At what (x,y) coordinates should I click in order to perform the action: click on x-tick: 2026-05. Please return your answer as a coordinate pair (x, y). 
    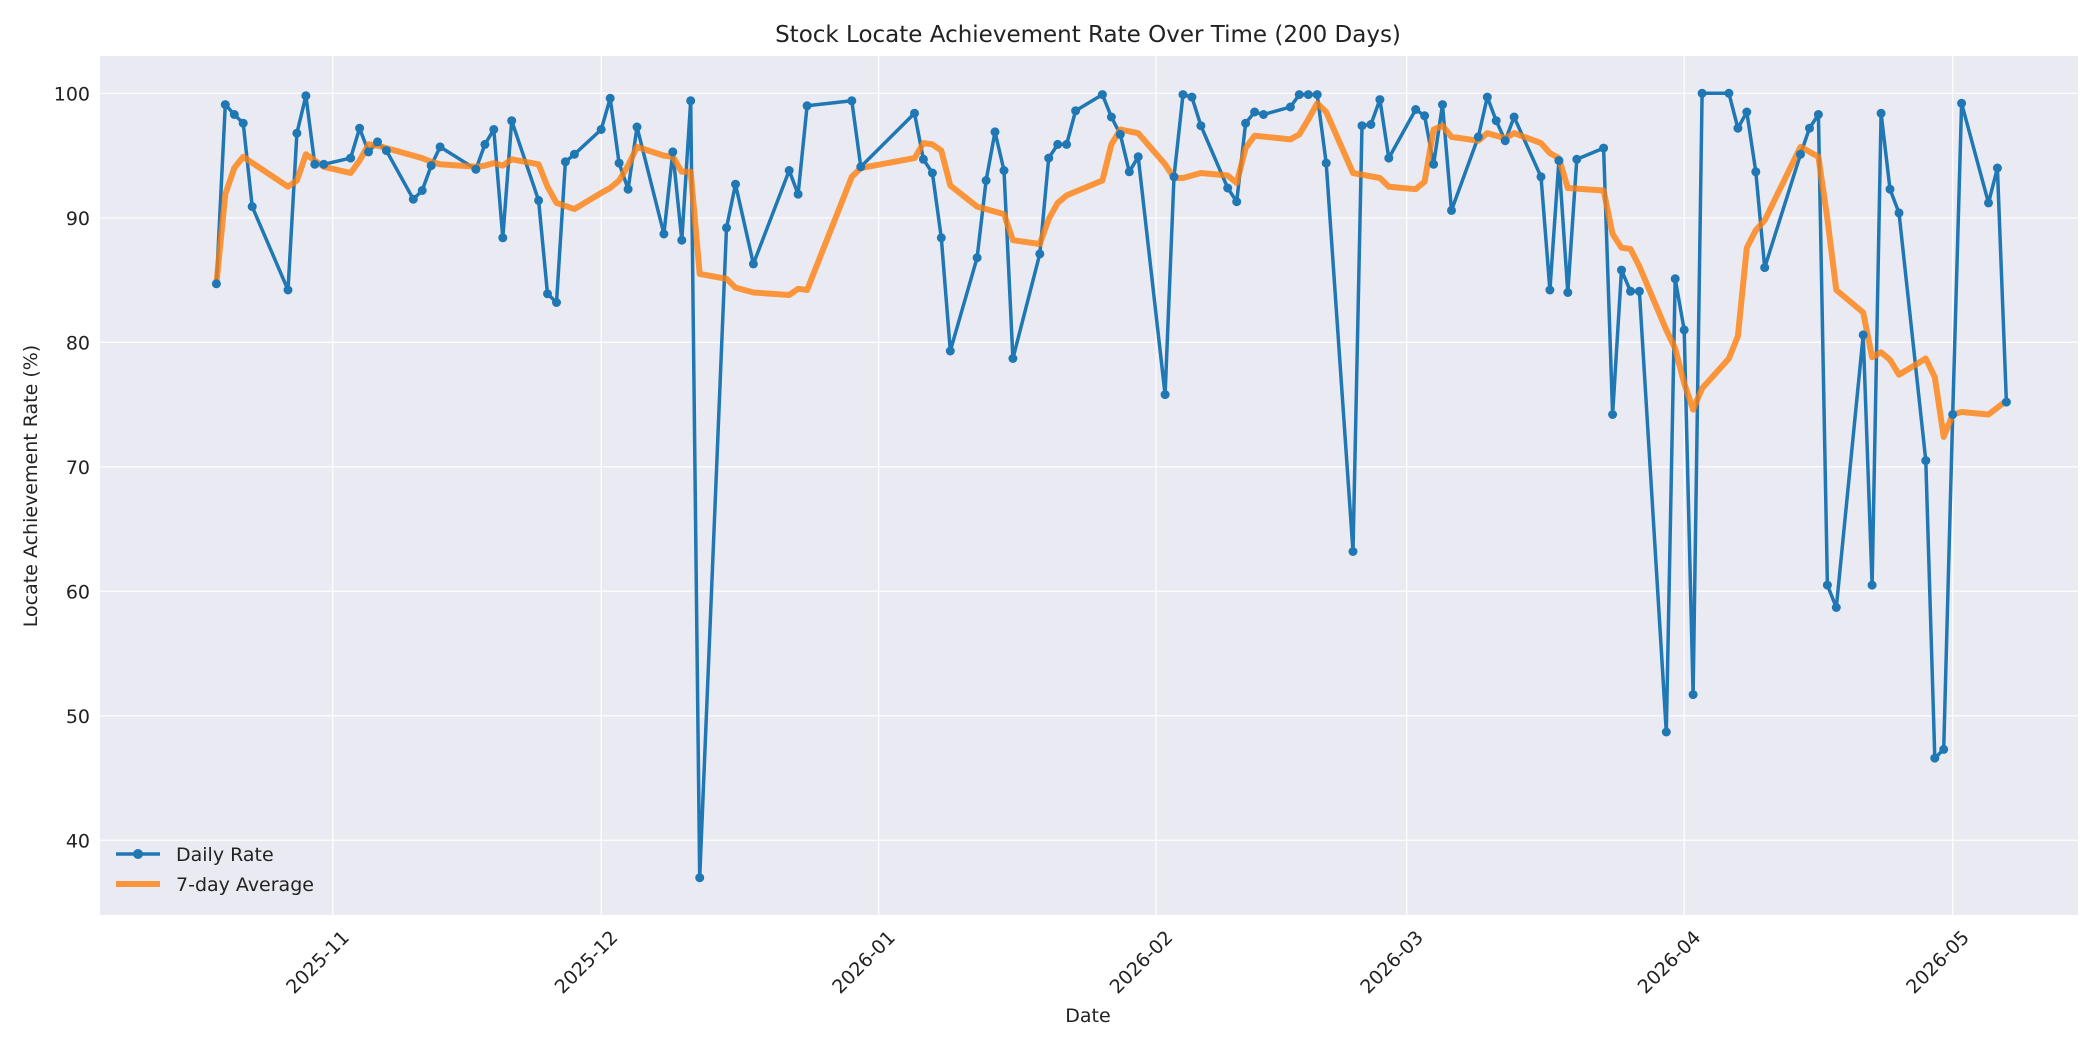
    Looking at the image, I should click on (1938, 963).